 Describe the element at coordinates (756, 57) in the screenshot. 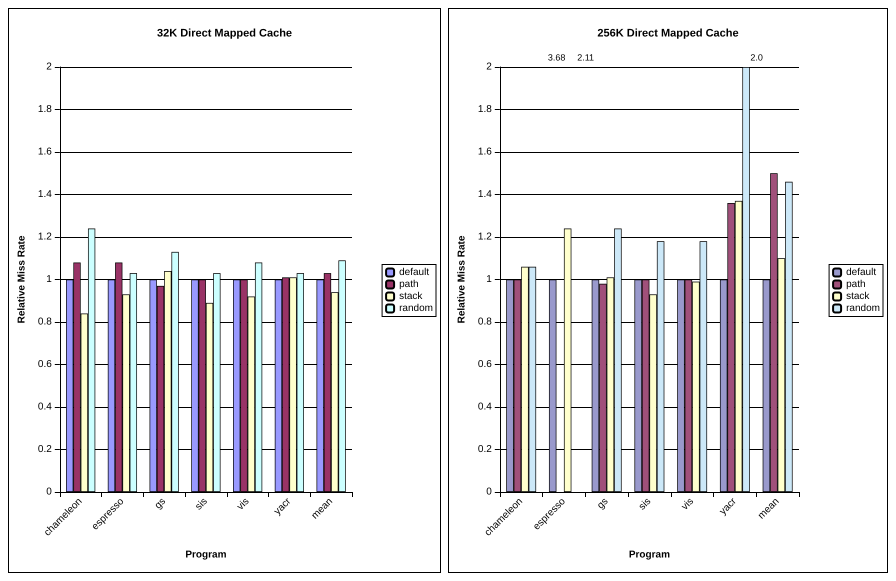

I see `data-label: 2.0` at that location.